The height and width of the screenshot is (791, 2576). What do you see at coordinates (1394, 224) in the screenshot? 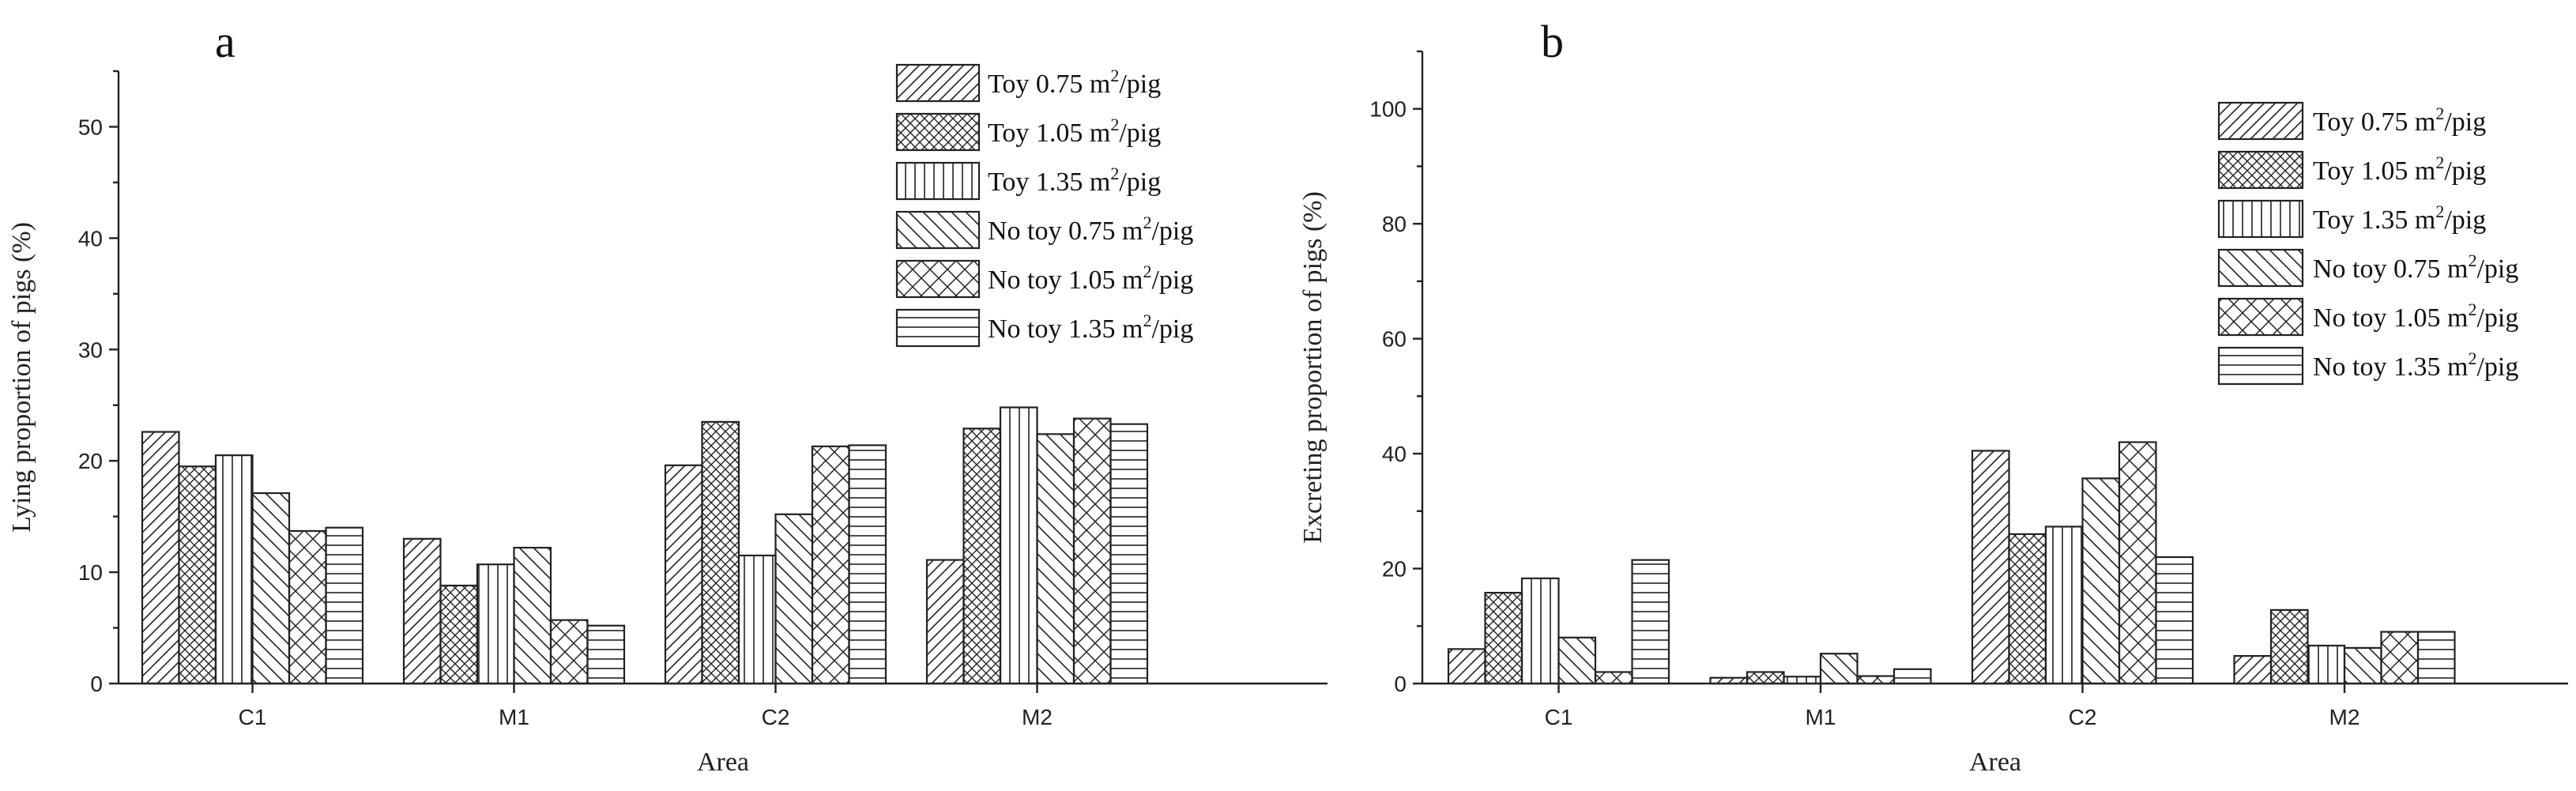
I see `y-tick-label: 80` at bounding box center [1394, 224].